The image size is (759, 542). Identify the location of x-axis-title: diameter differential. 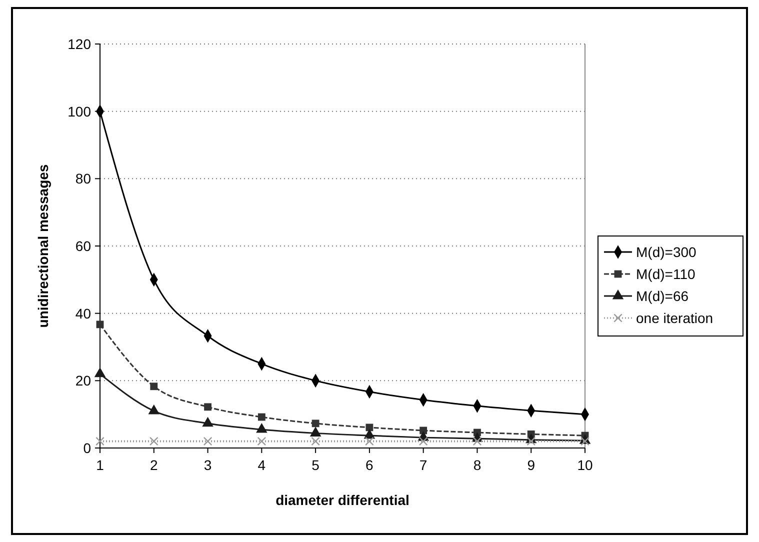
(343, 500).